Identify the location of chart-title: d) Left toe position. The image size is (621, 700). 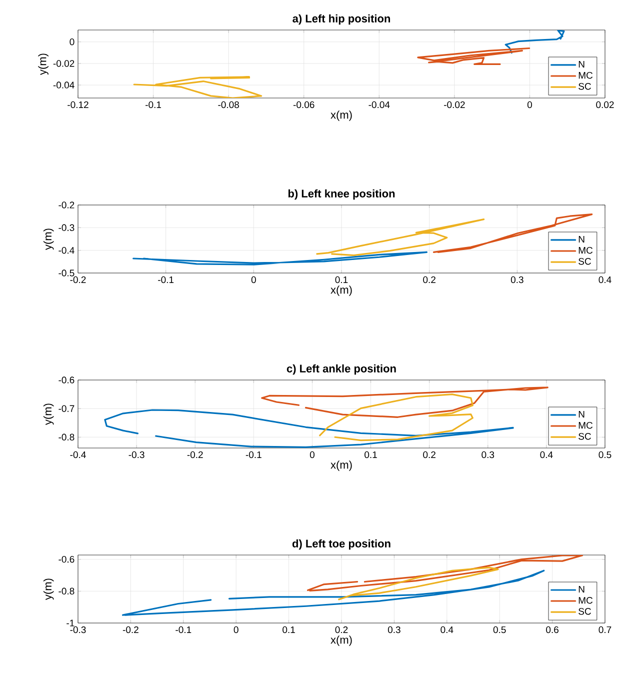
(341, 544).